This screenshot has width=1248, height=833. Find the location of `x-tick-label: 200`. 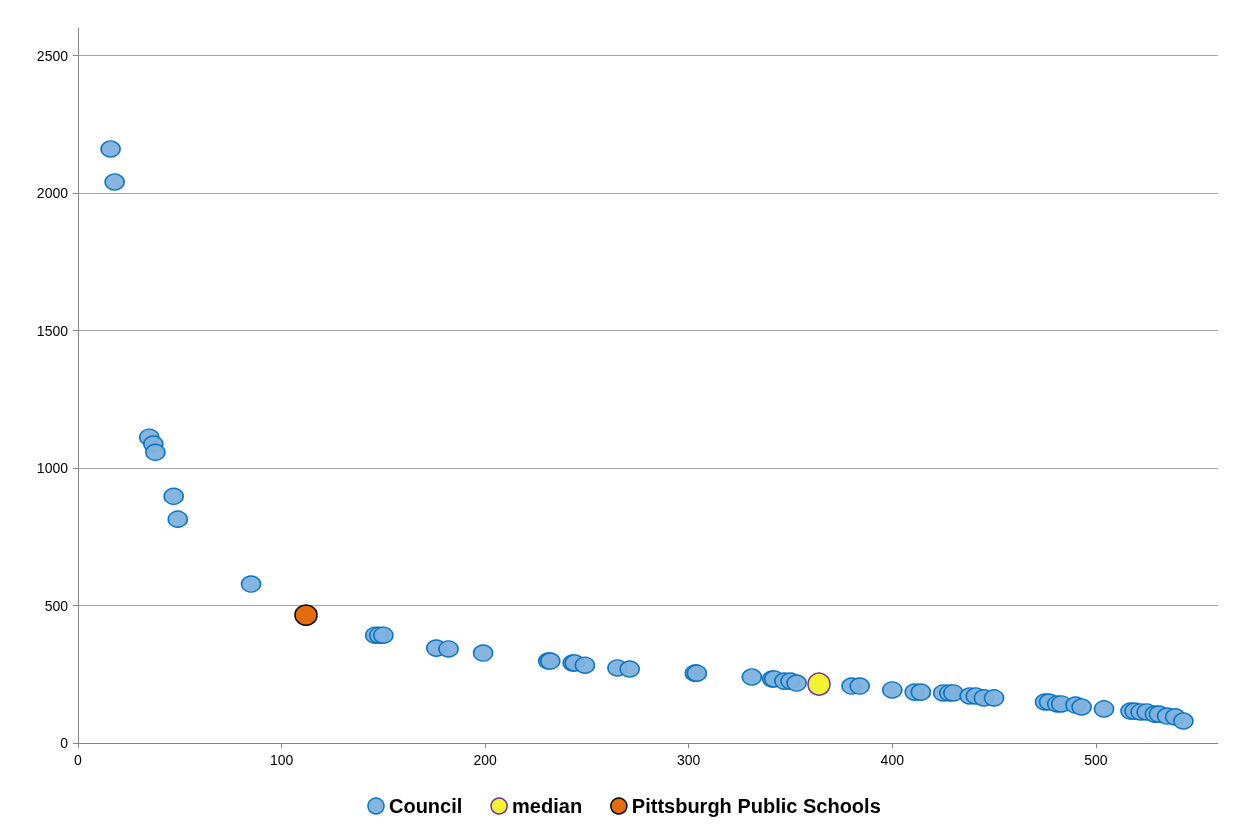

x-tick-label: 200 is located at coordinates (485, 760).